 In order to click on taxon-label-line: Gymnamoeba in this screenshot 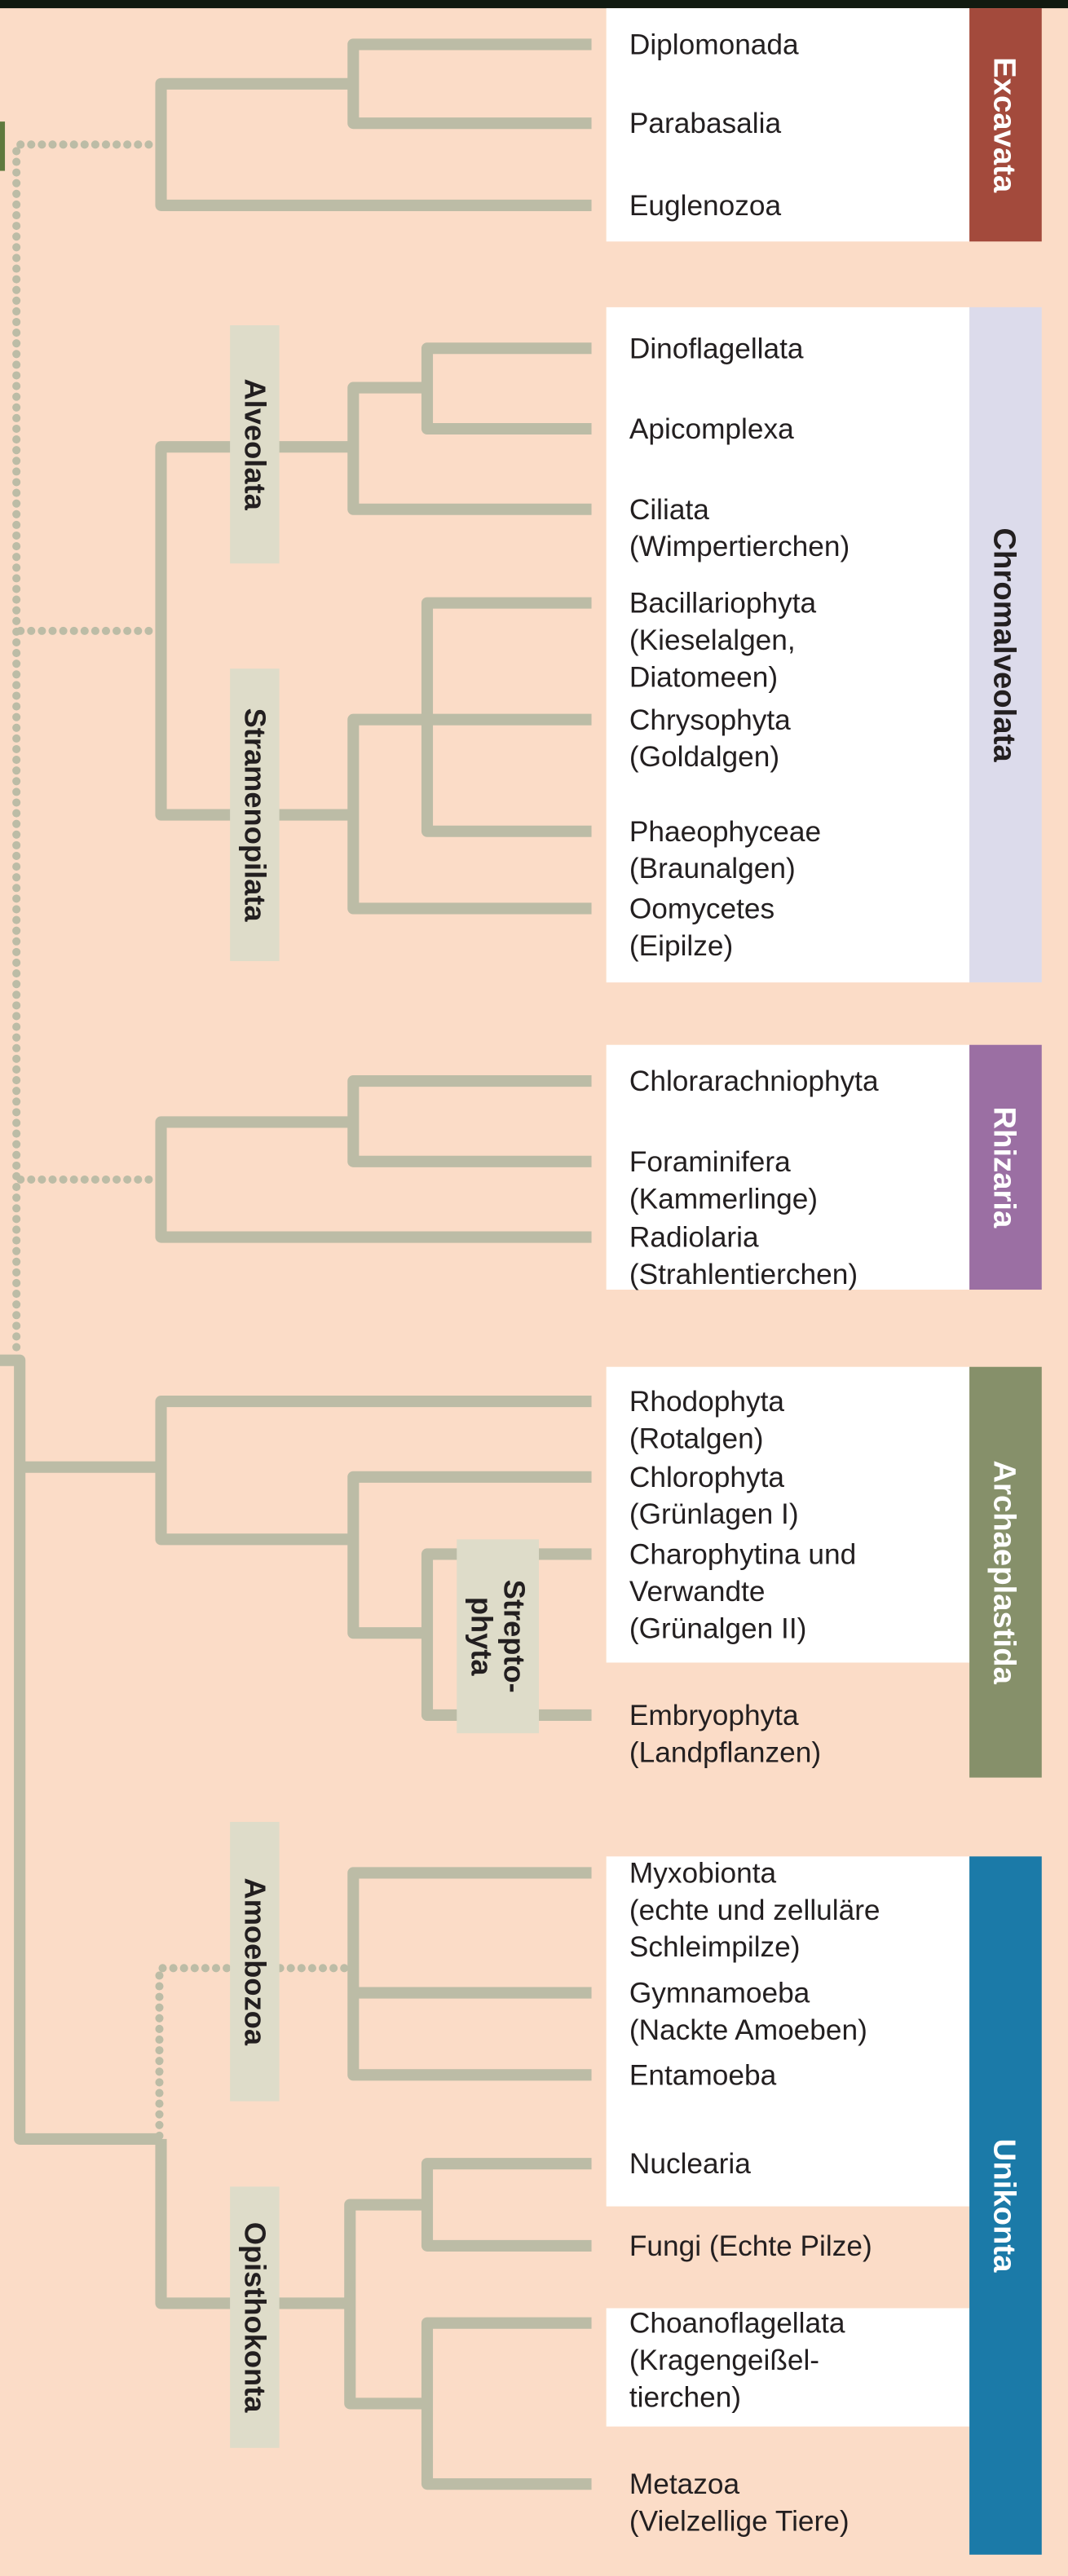, I will do `click(719, 1993)`.